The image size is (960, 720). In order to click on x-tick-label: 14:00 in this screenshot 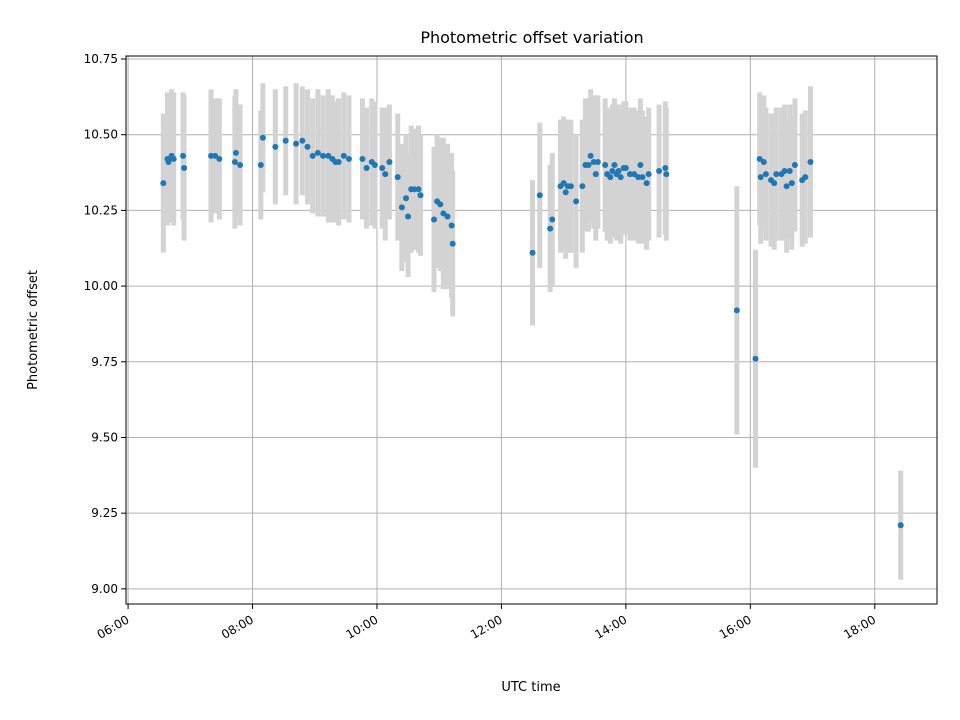, I will do `click(610, 626)`.